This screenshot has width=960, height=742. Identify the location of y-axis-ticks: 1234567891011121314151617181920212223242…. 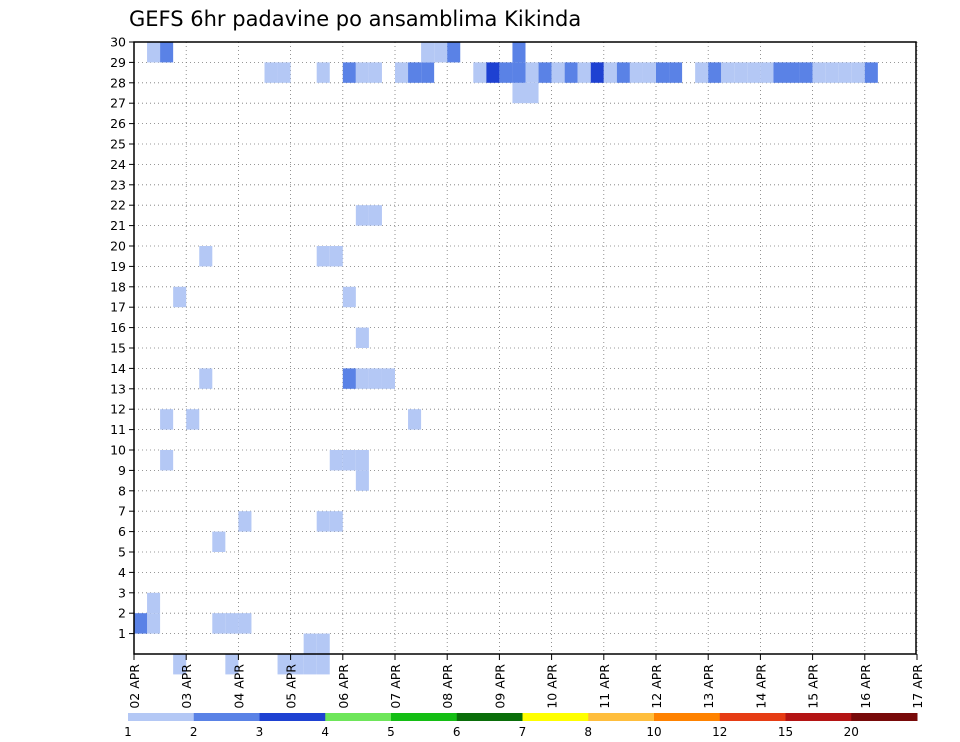
(122, 338).